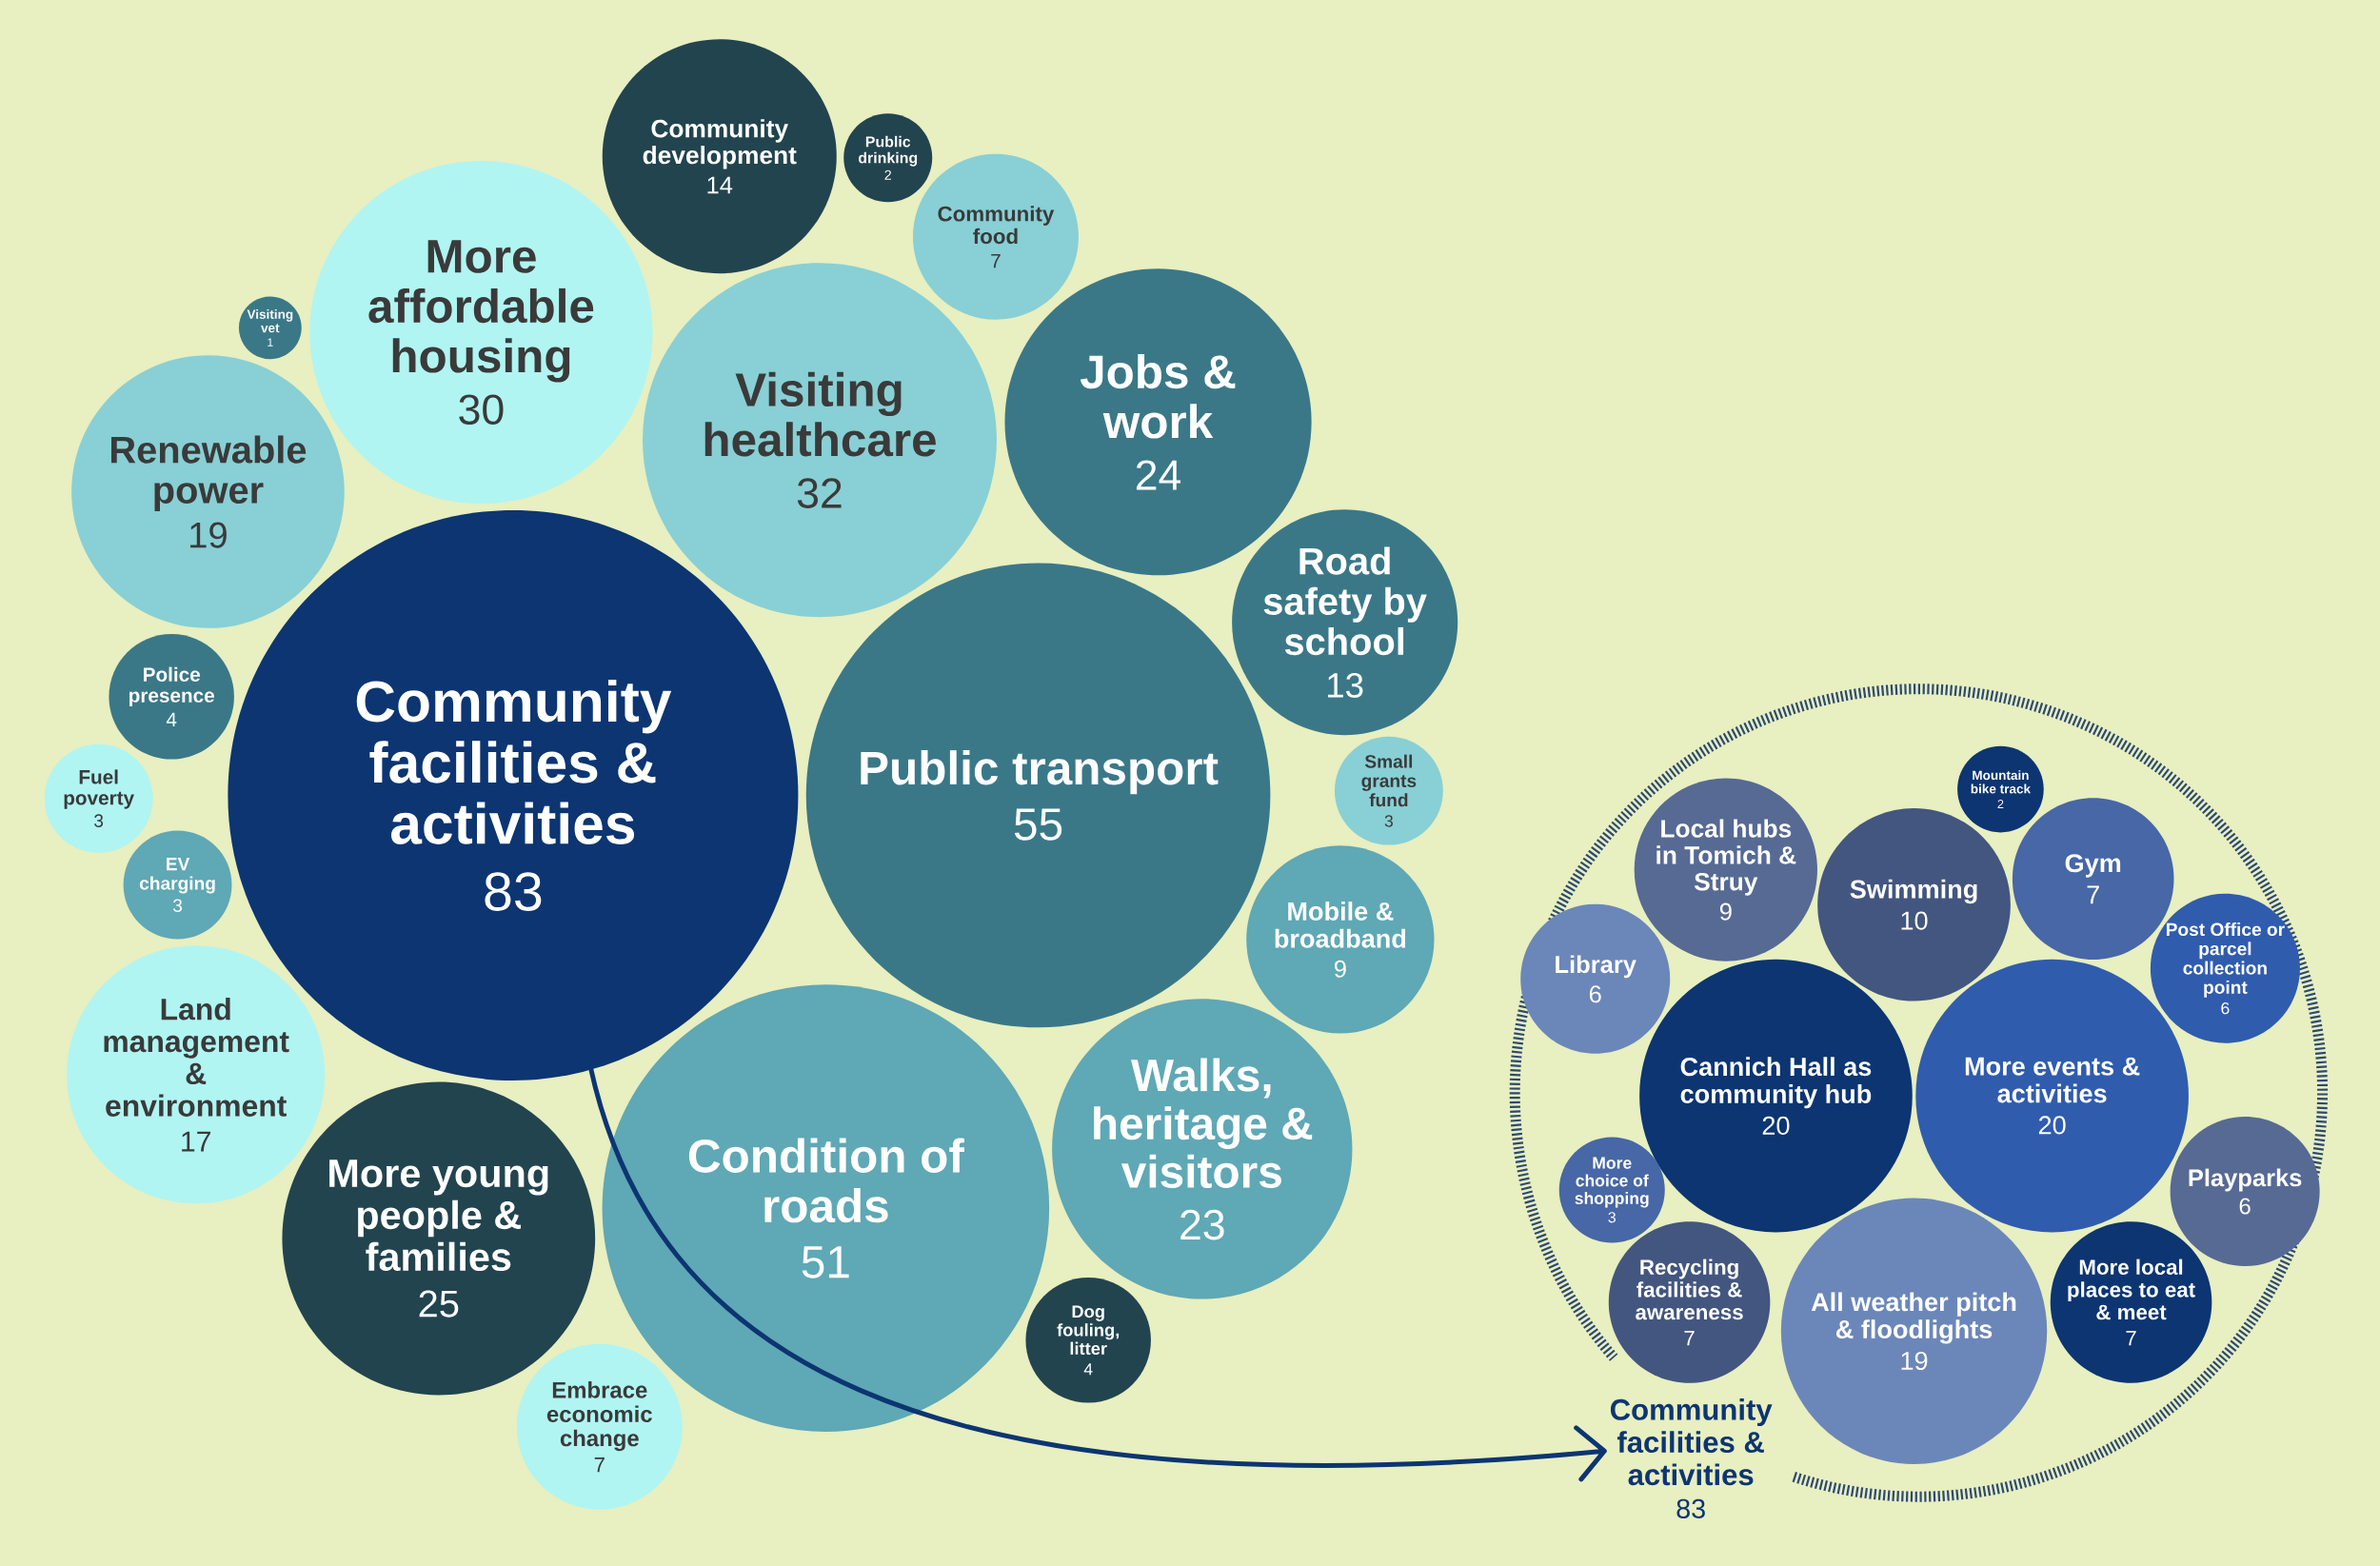  Describe the element at coordinates (1345, 685) in the screenshot. I see `data-label: 13` at that location.